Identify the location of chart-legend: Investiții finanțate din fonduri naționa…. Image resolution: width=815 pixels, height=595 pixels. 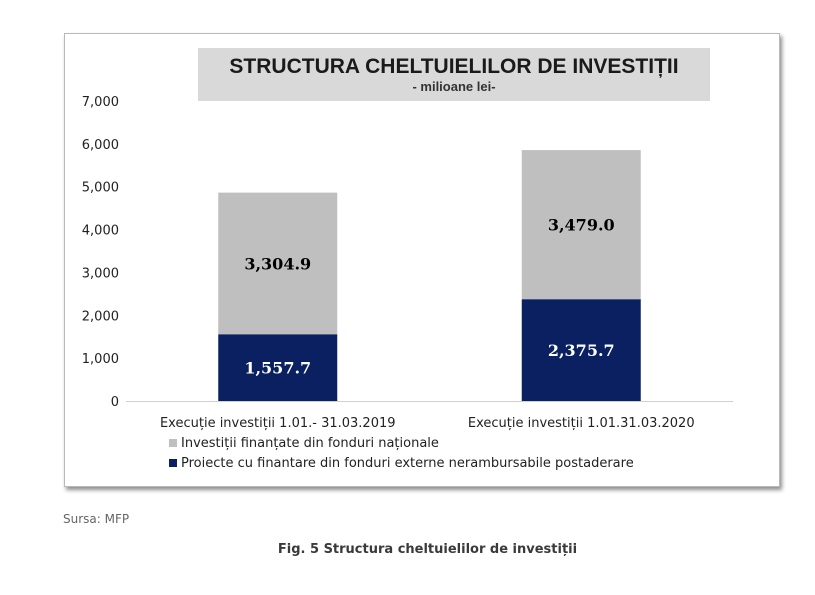
(401, 453).